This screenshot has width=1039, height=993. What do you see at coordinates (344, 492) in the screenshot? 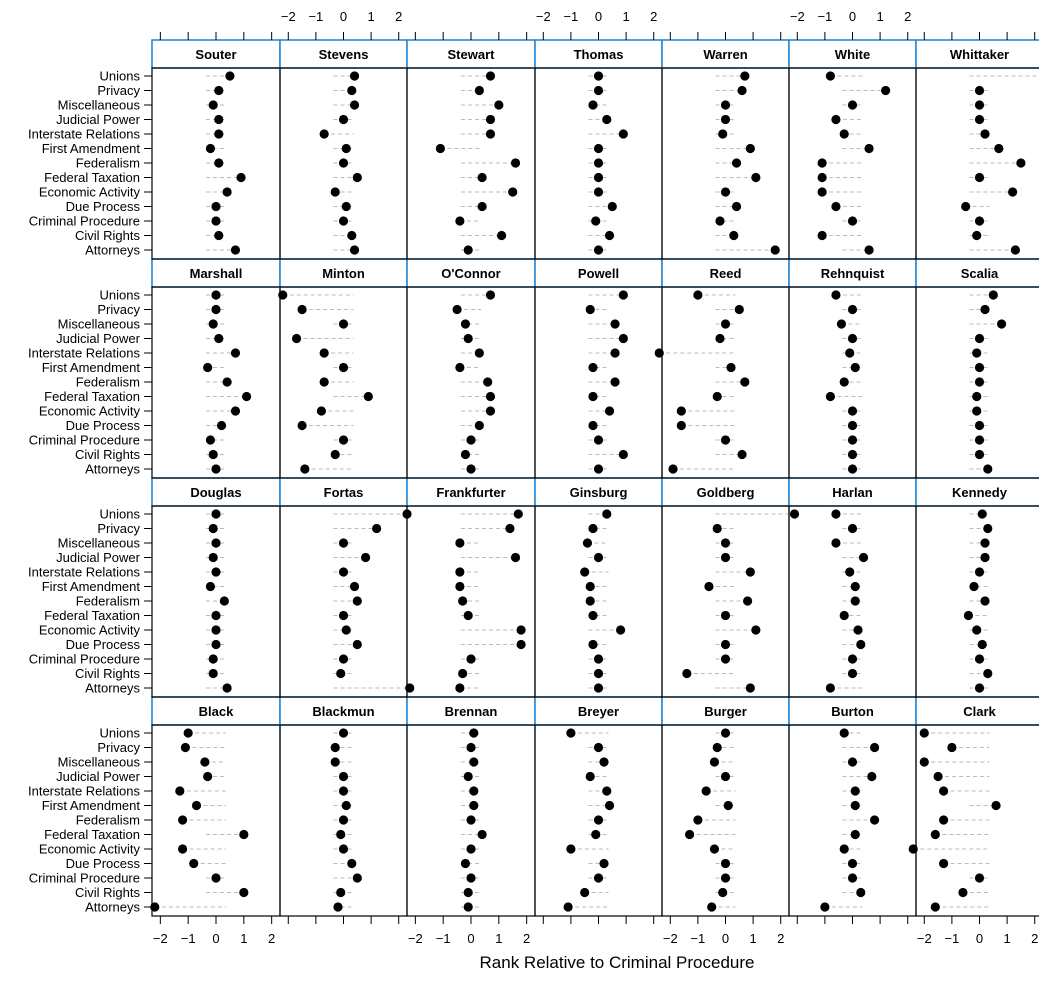
I see `panel-title: Fortas` at bounding box center [344, 492].